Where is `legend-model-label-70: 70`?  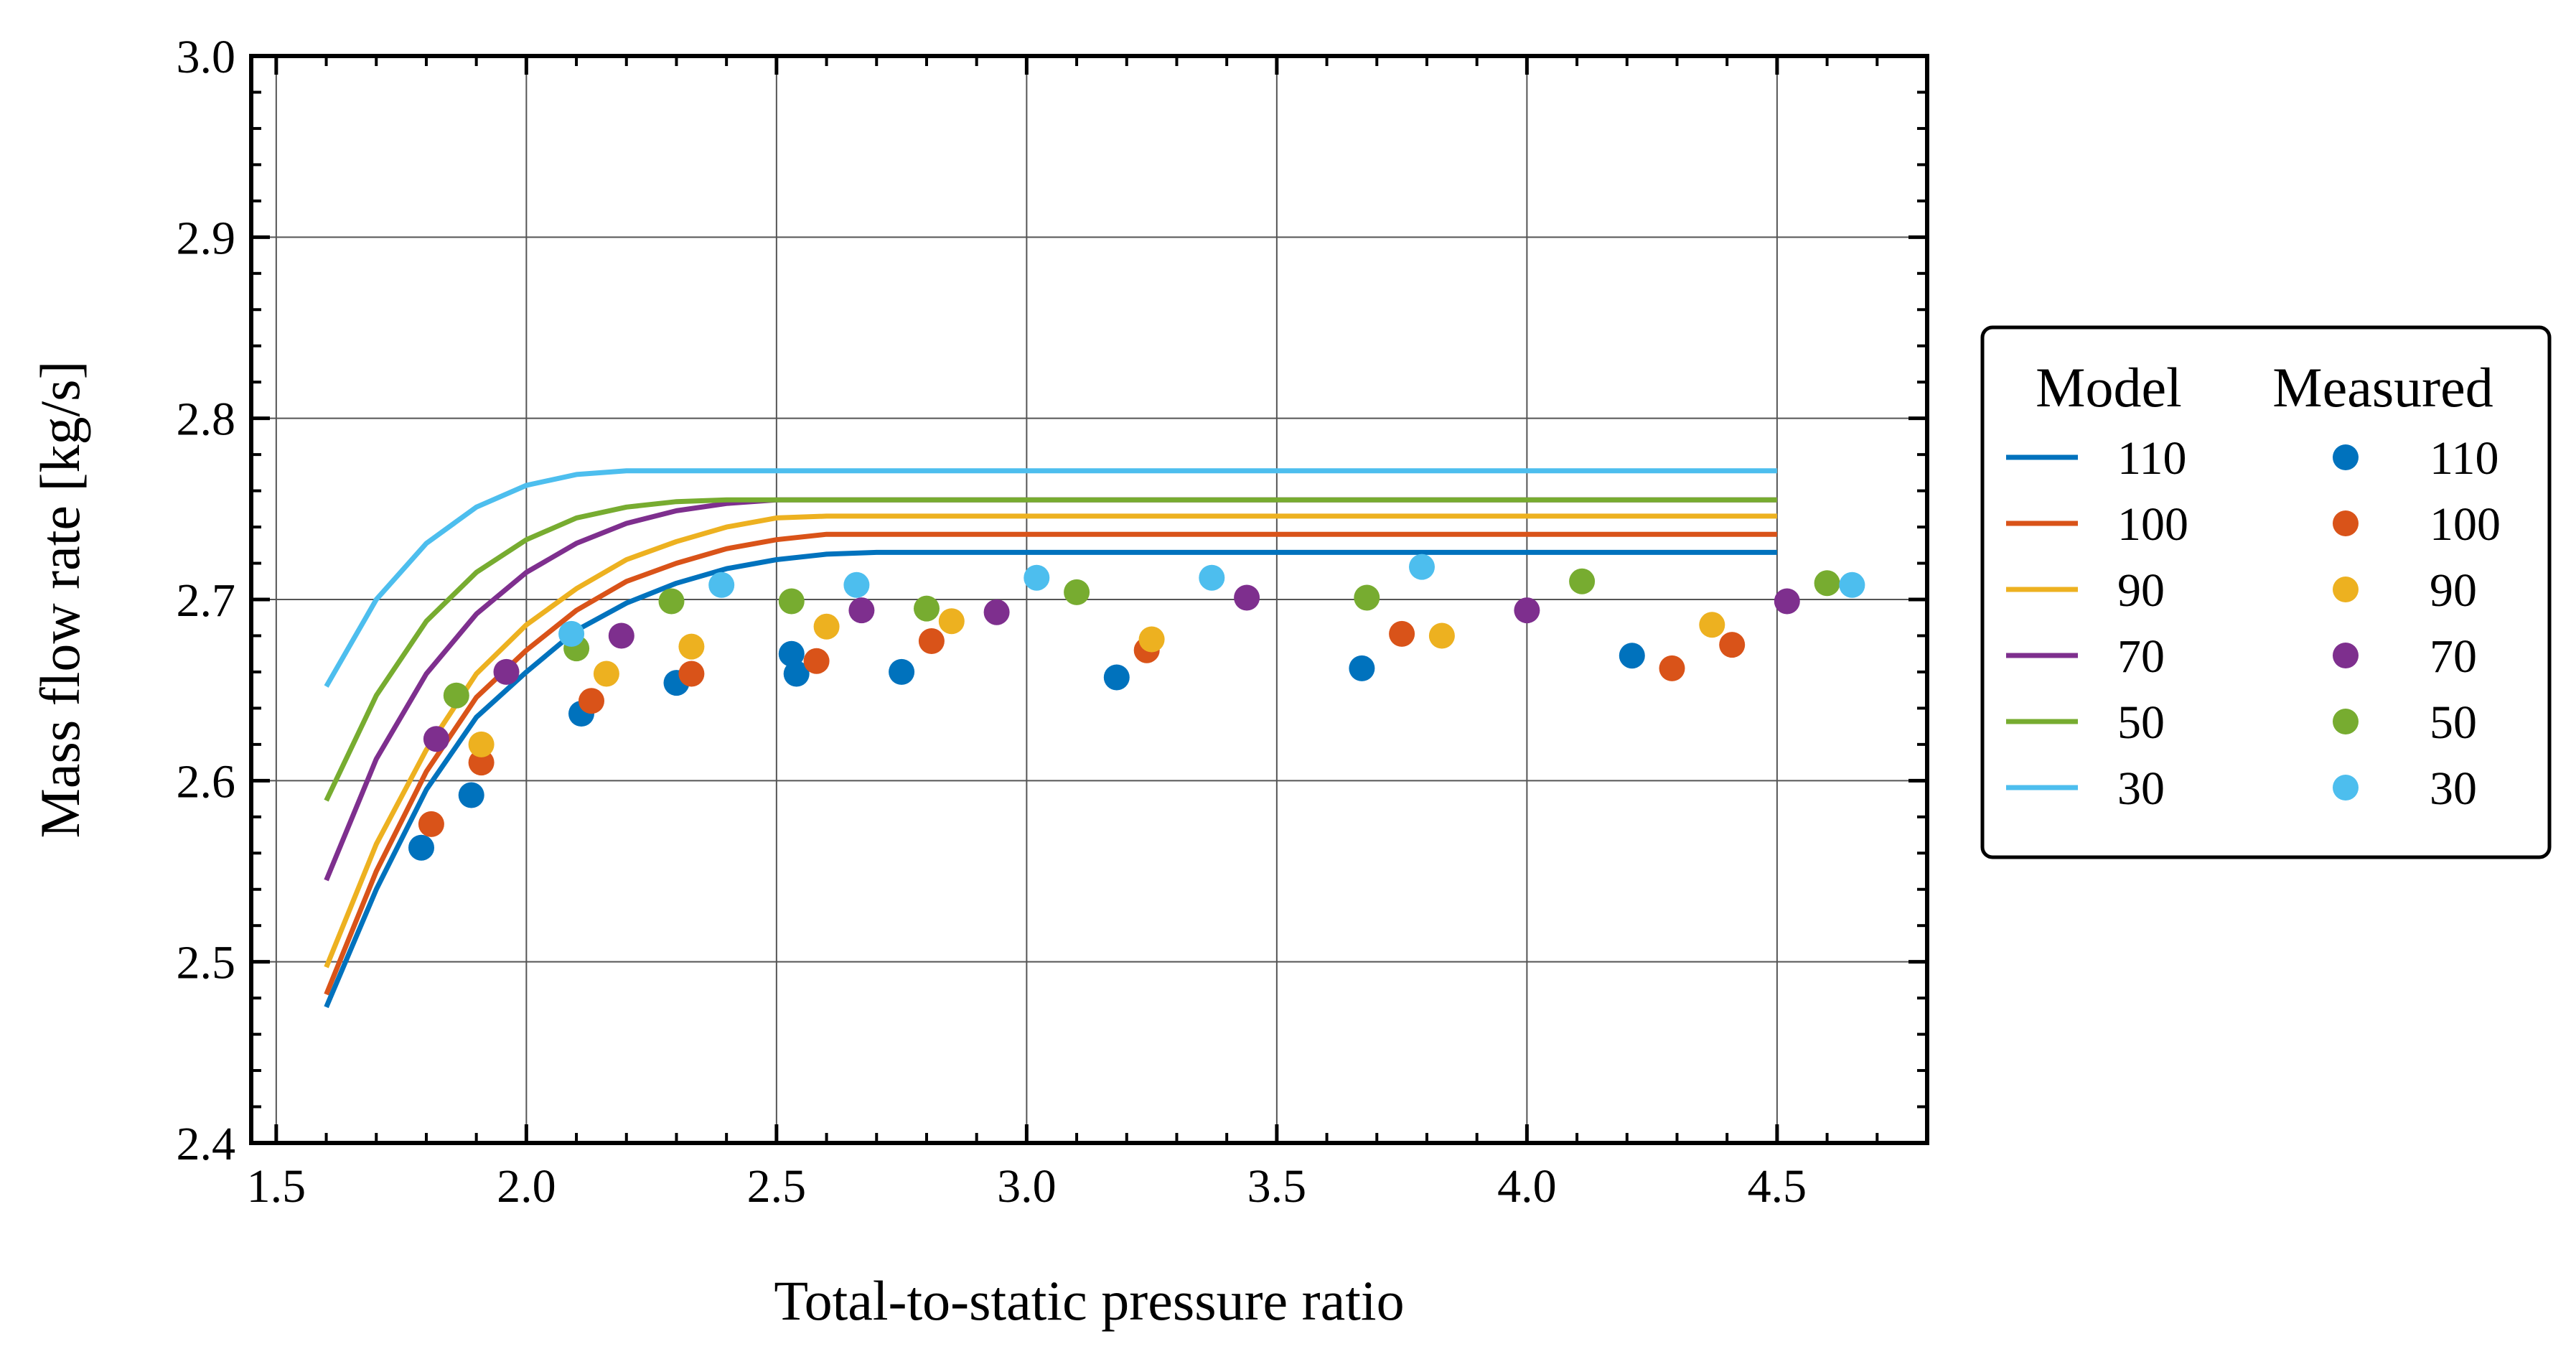
legend-model-label-70: 70 is located at coordinates (2141, 656).